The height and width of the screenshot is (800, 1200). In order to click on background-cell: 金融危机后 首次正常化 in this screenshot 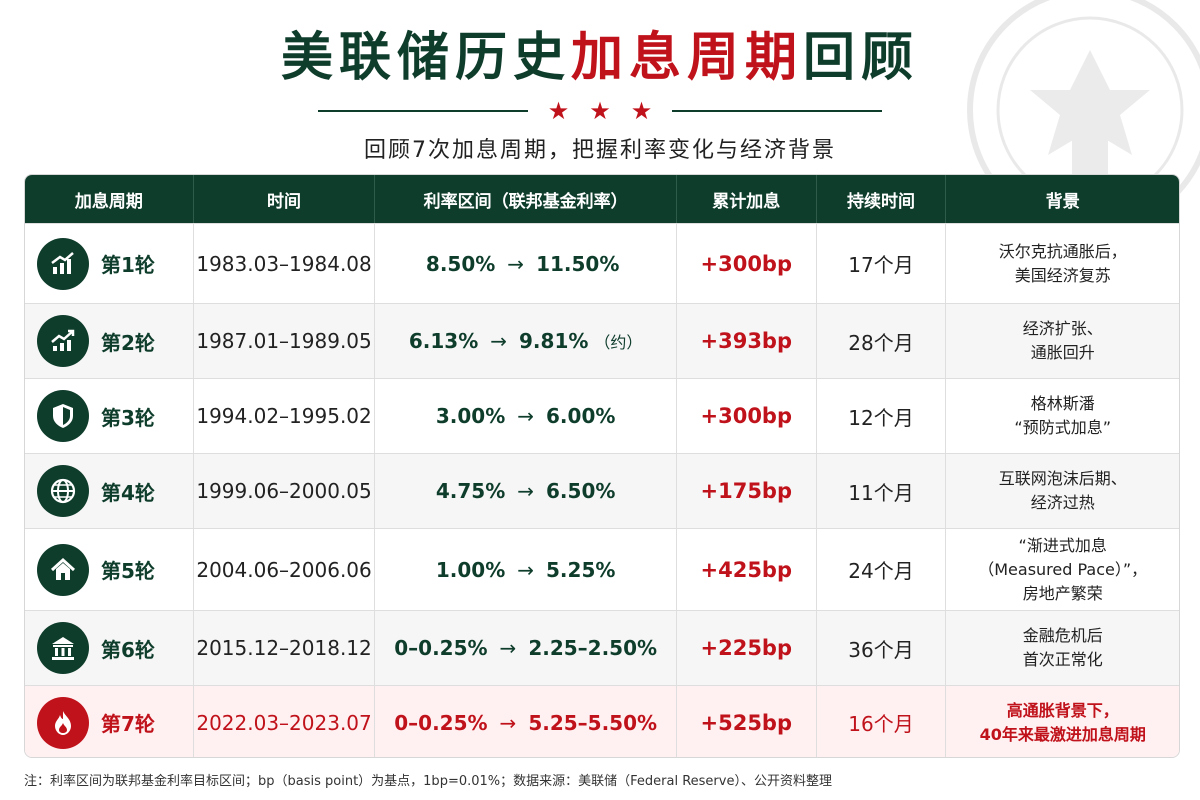, I will do `click(1062, 648)`.